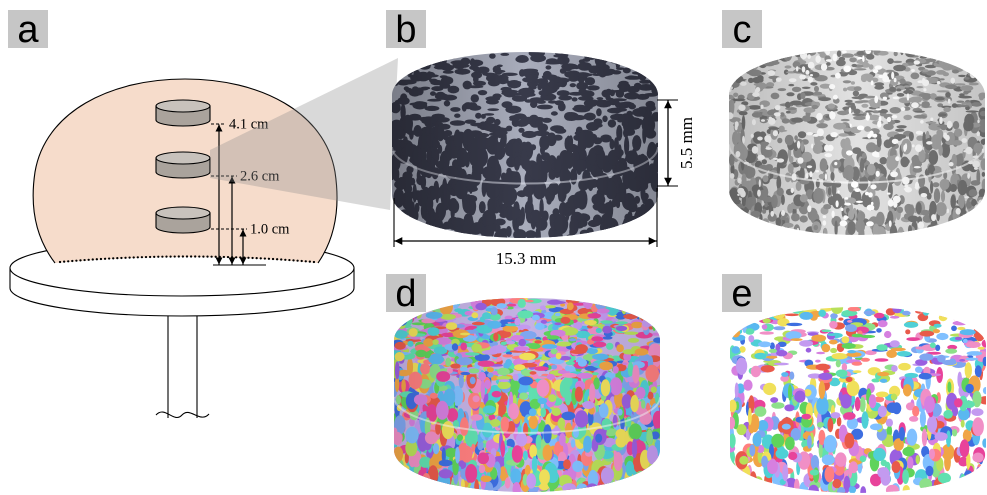 The width and height of the screenshot is (987, 495). Describe the element at coordinates (250, 191) in the screenshot. I see `height-annotations: 4.1 cm 2.6 cm 1.0 cm` at that location.